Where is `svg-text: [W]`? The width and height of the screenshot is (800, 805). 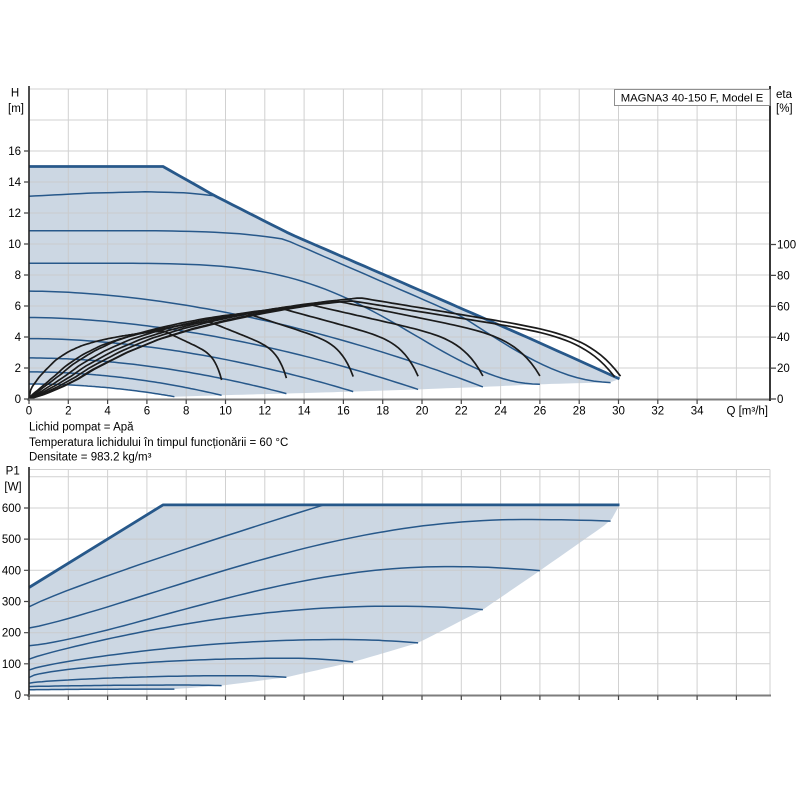 svg-text: [W] is located at coordinates (12, 488).